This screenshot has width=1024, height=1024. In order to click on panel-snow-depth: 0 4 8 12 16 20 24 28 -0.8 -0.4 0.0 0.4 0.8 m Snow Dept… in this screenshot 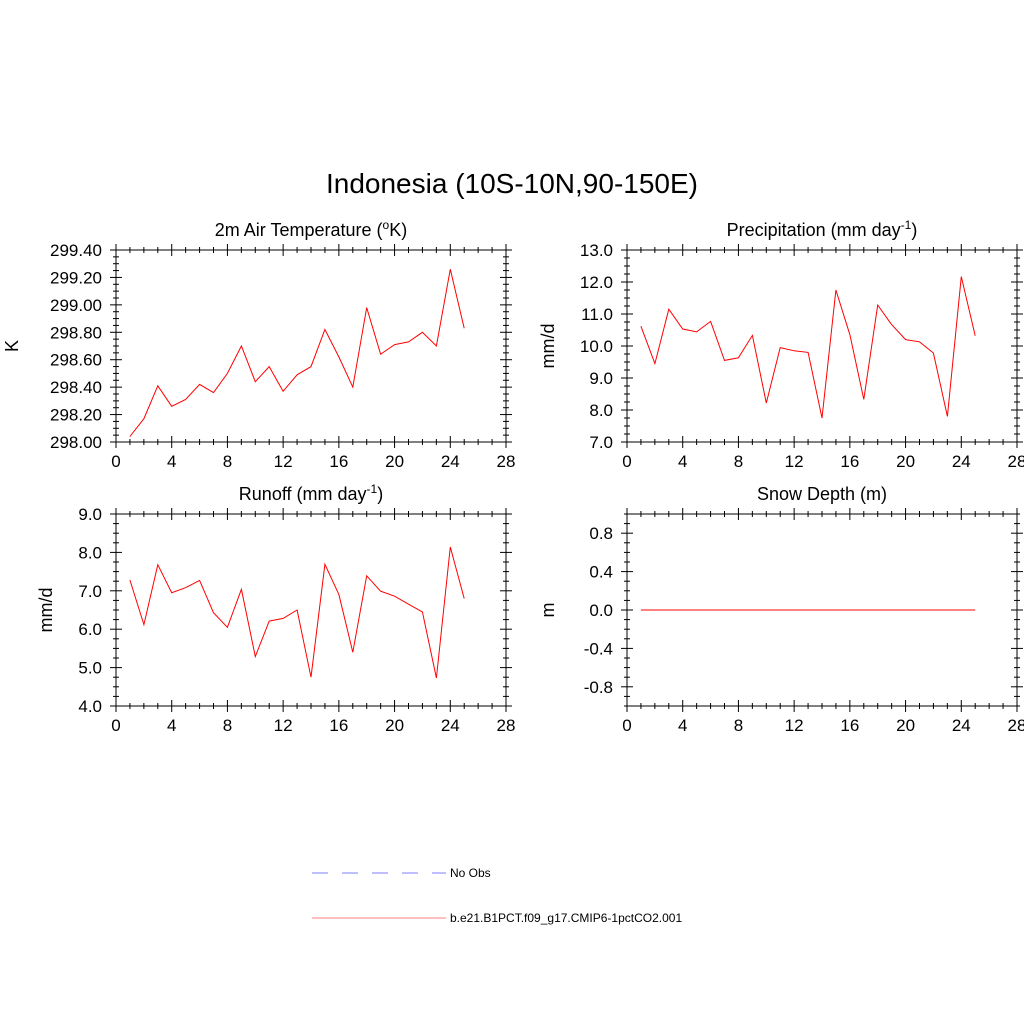, I will do `click(781, 609)`.